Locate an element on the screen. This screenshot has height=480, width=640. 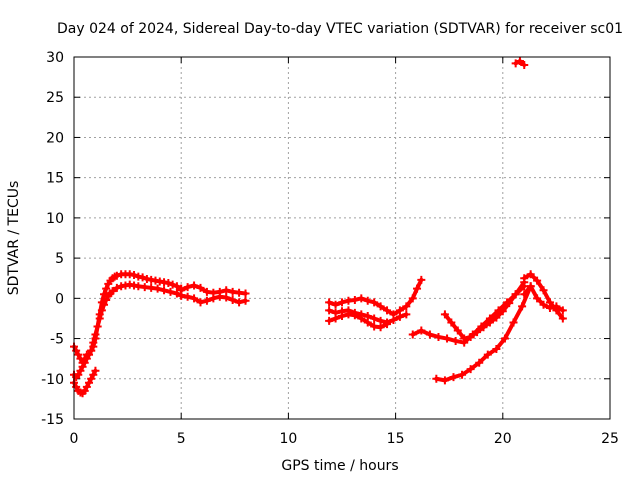
series-arc-midday-c is located at coordinates (358, 321).